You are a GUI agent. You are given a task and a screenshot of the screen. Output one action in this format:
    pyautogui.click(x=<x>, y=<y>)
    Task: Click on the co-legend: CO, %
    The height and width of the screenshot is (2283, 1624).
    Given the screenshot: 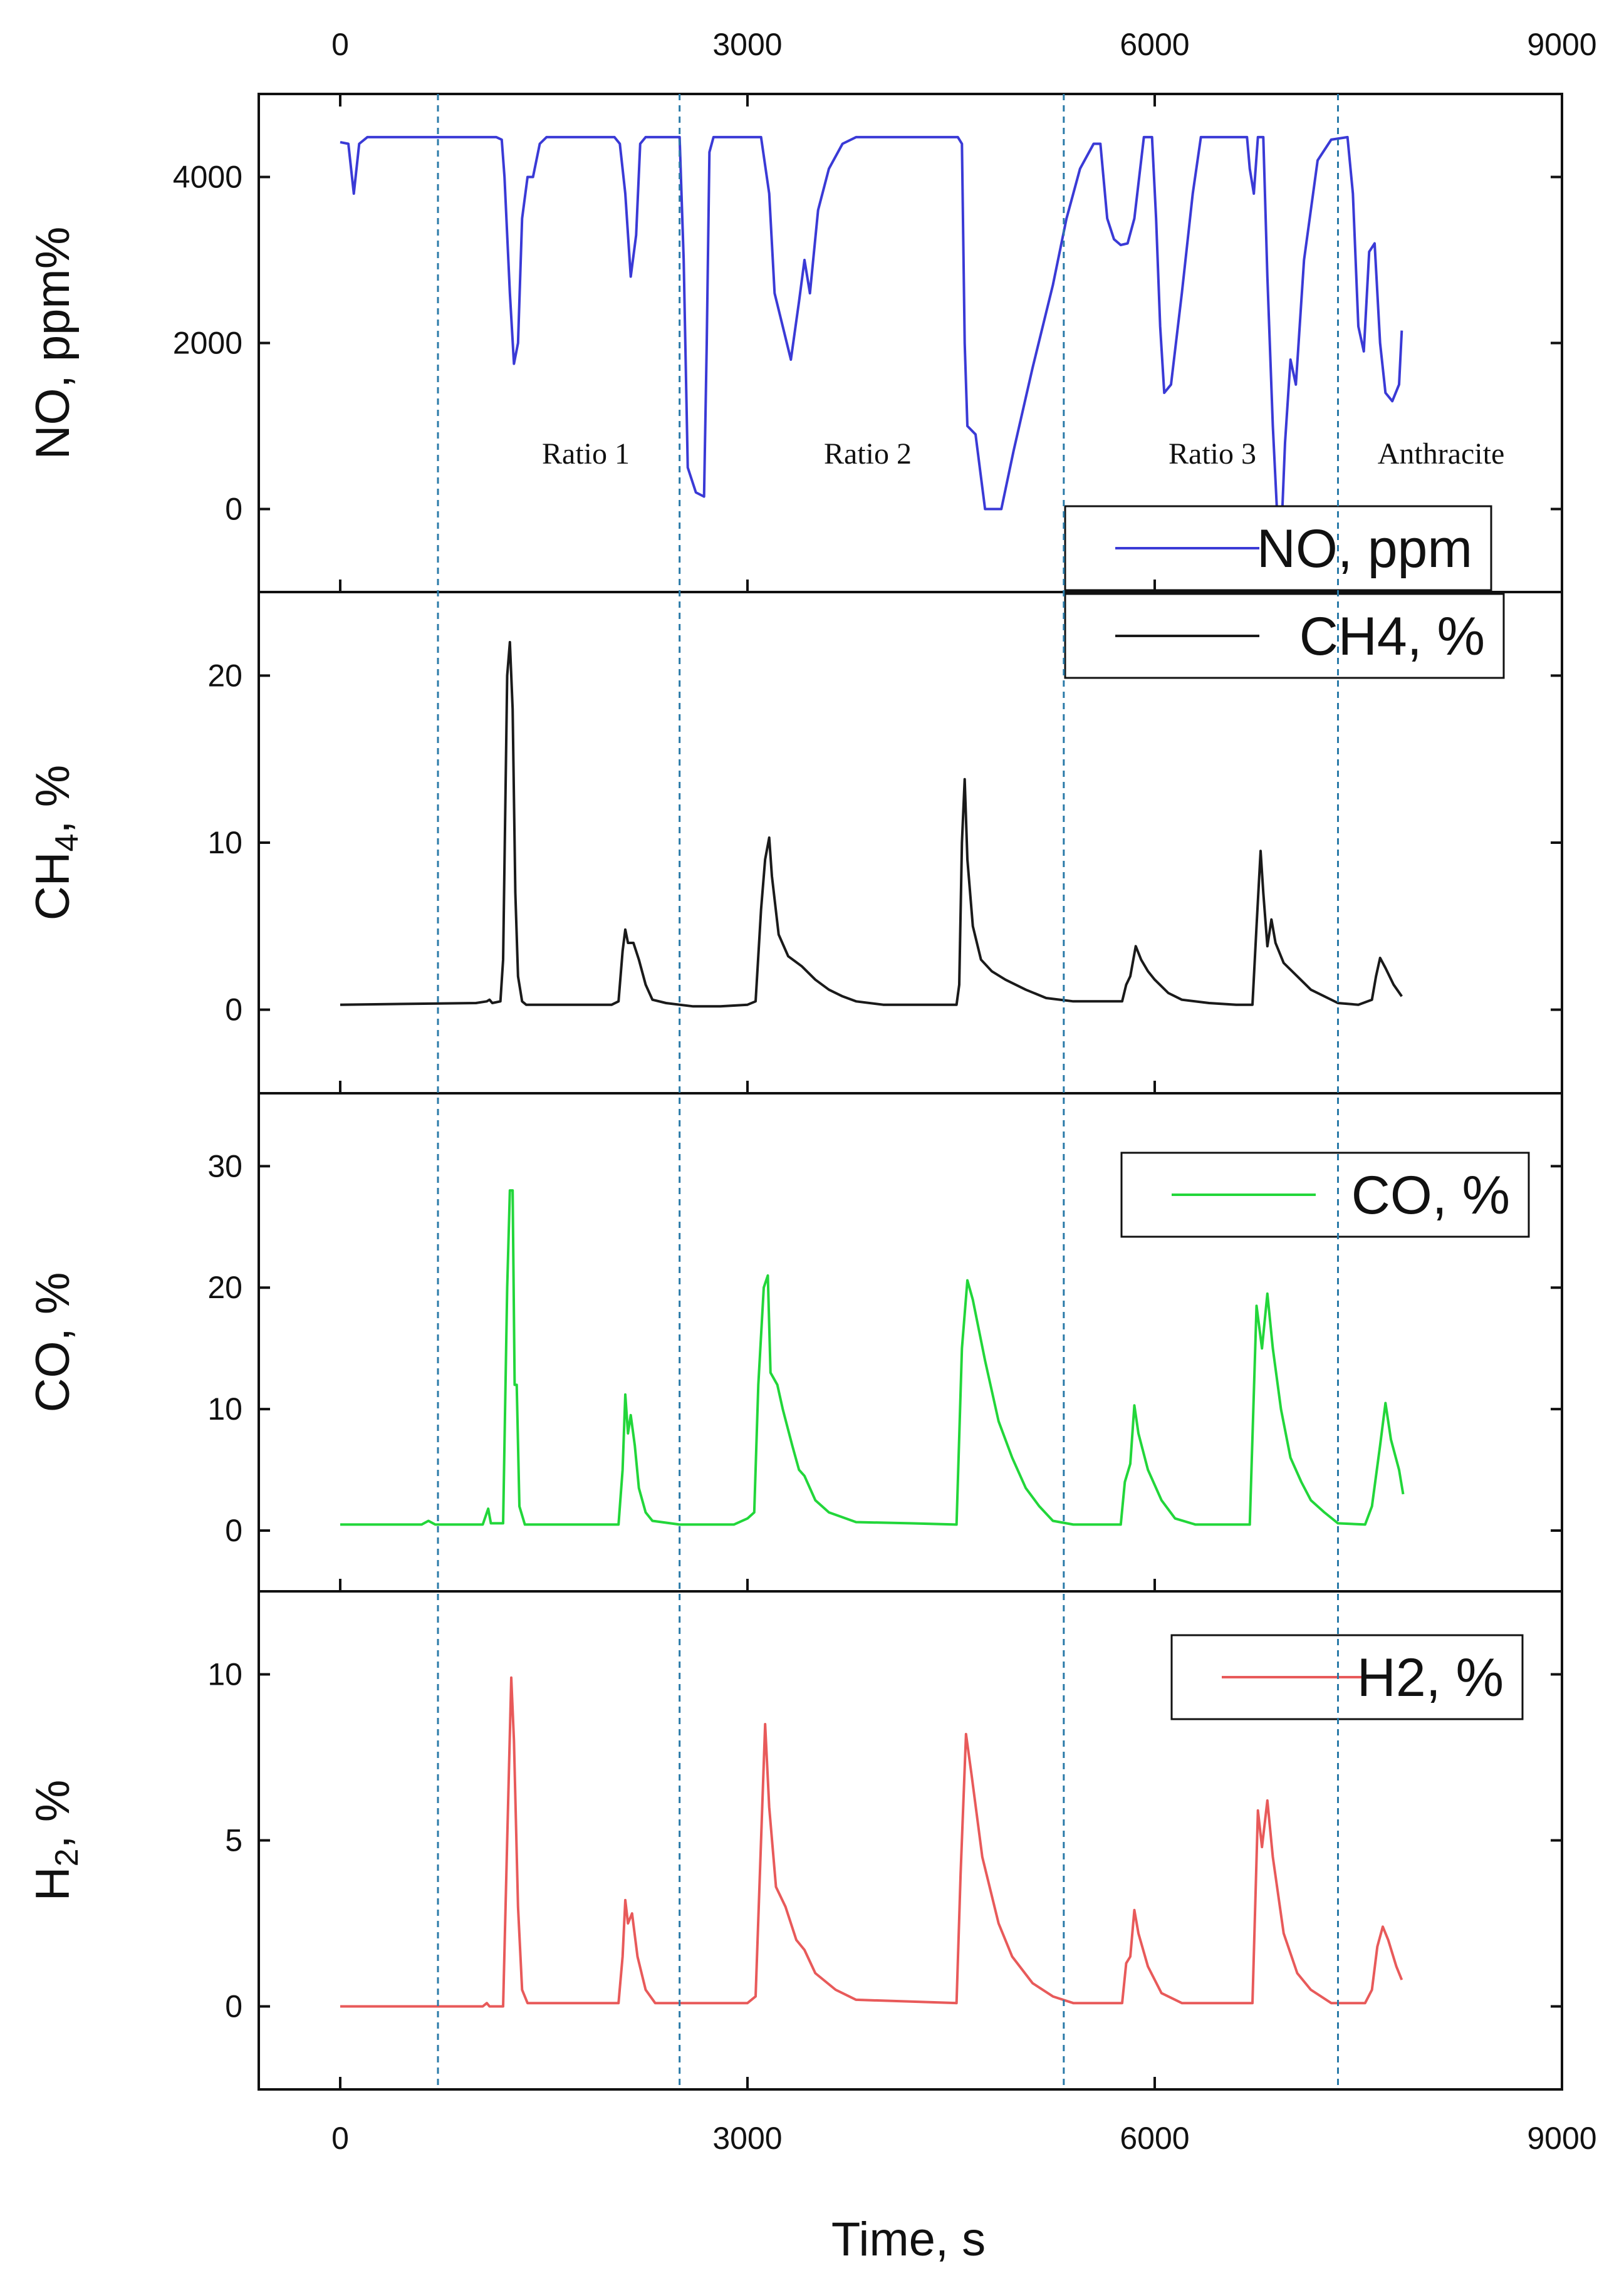 What is the action you would take?
    pyautogui.click(x=1325, y=1195)
    